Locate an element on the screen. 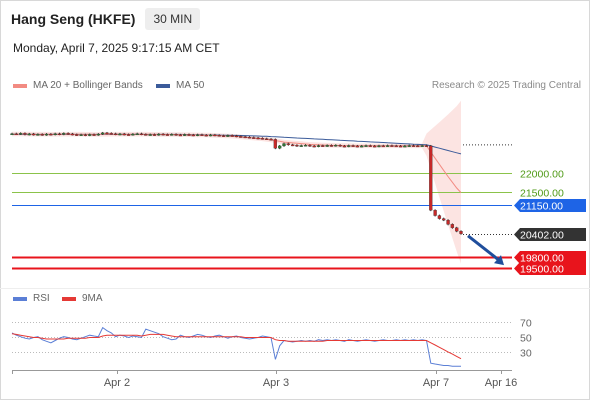  rsi-tick-label: 30 is located at coordinates (526, 354).